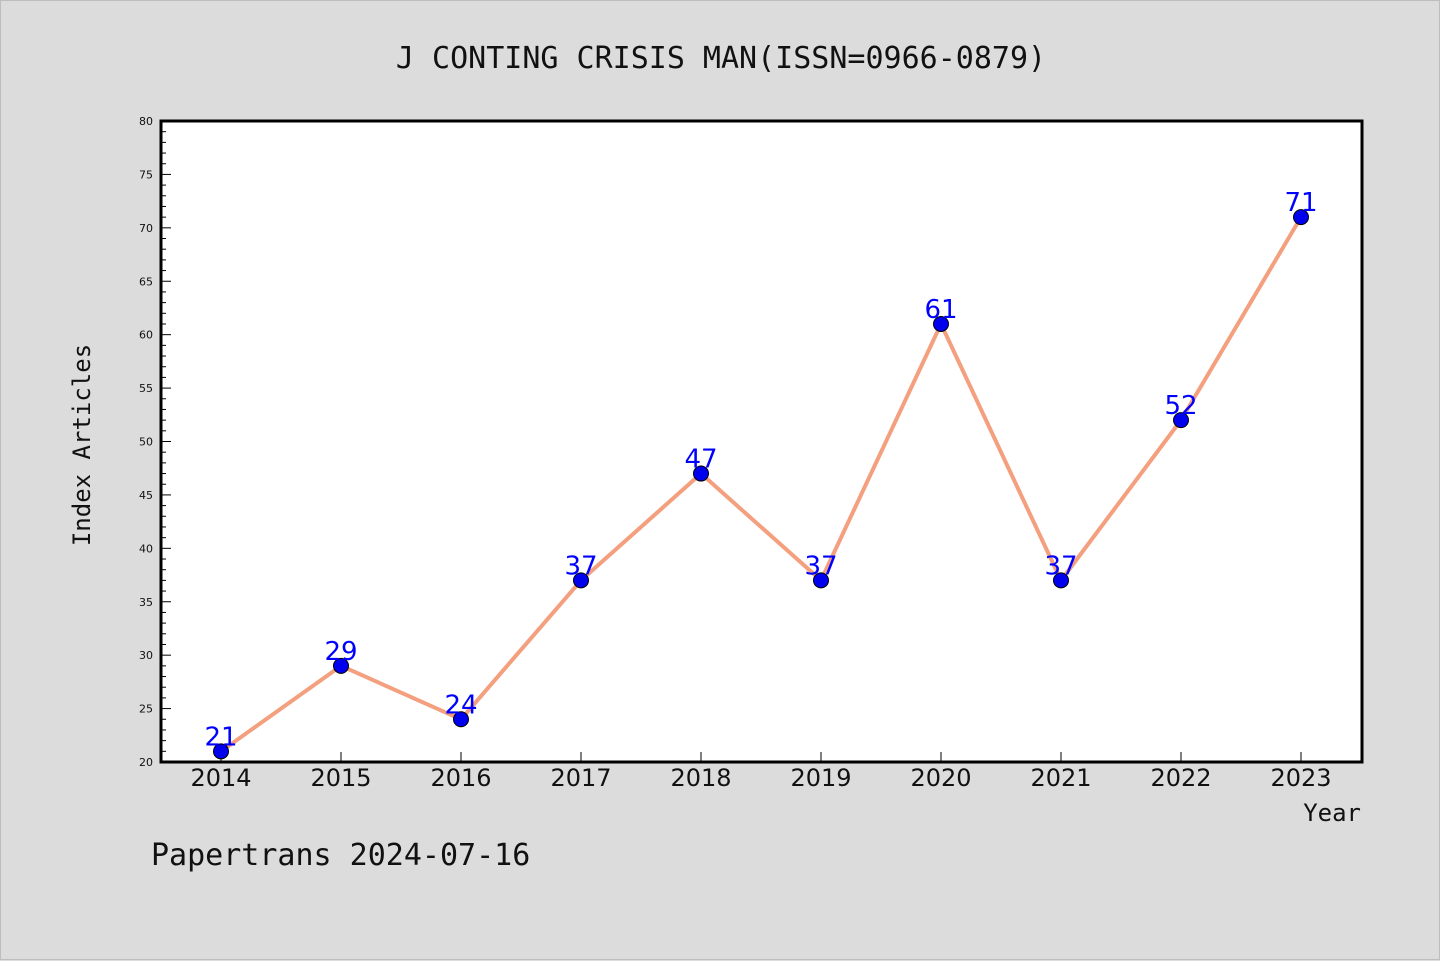  What do you see at coordinates (761, 772) in the screenshot?
I see `x-axis: 2014 2015 2016 2017 2018 2019 2020 2021 2022 2023` at bounding box center [761, 772].